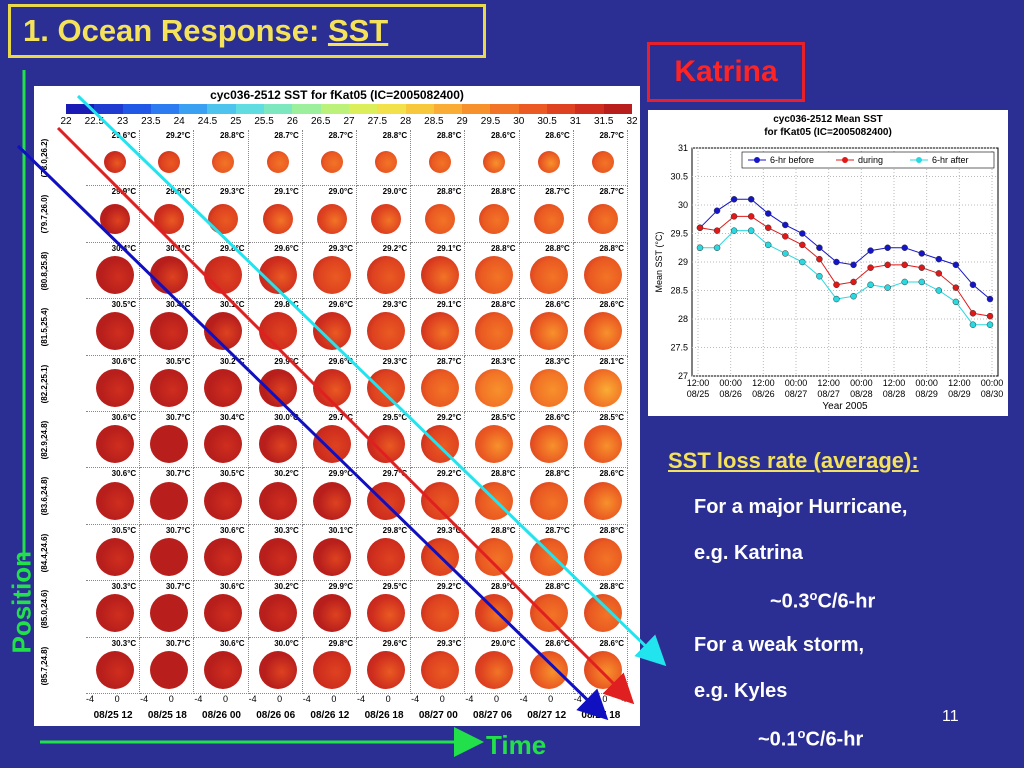 The image size is (1024, 768). I want to click on time-label: Time, so click(516, 745).